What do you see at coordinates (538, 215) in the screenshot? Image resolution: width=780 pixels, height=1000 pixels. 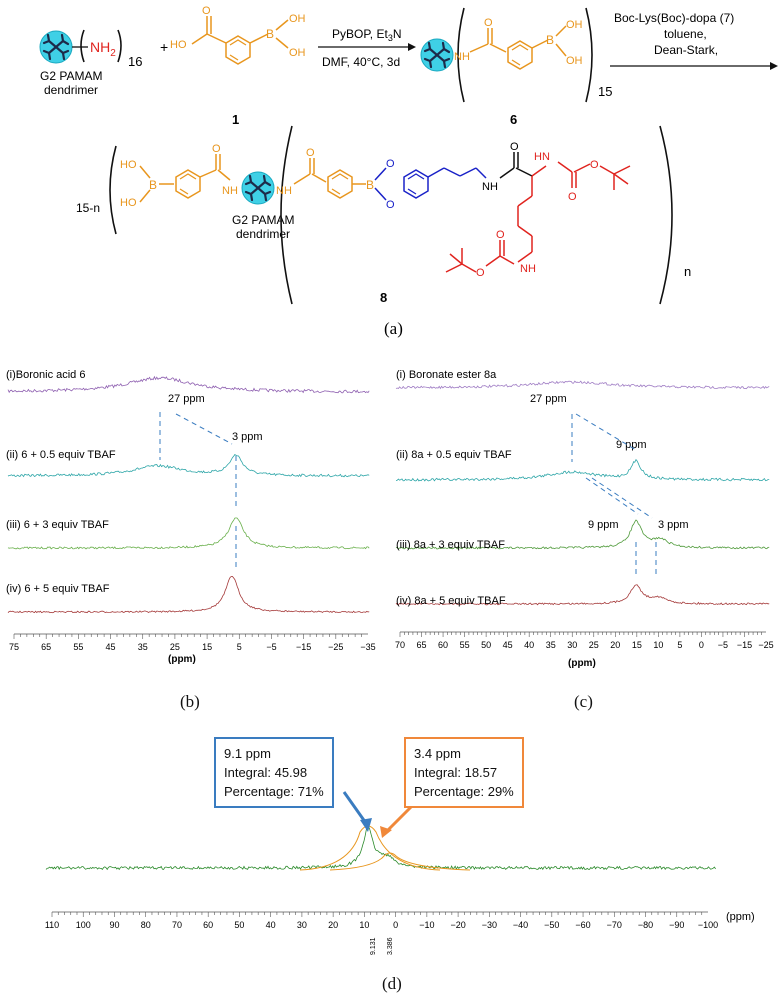 I see `boc-lysine: HN O O NH O O` at bounding box center [538, 215].